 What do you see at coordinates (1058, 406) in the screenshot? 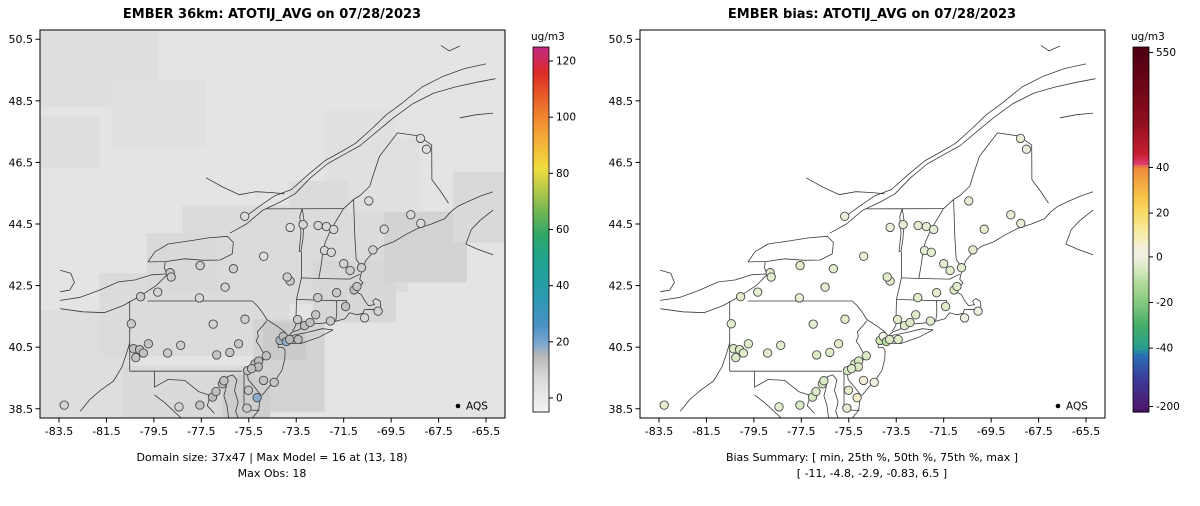
I see `aqs-legend-dot` at bounding box center [1058, 406].